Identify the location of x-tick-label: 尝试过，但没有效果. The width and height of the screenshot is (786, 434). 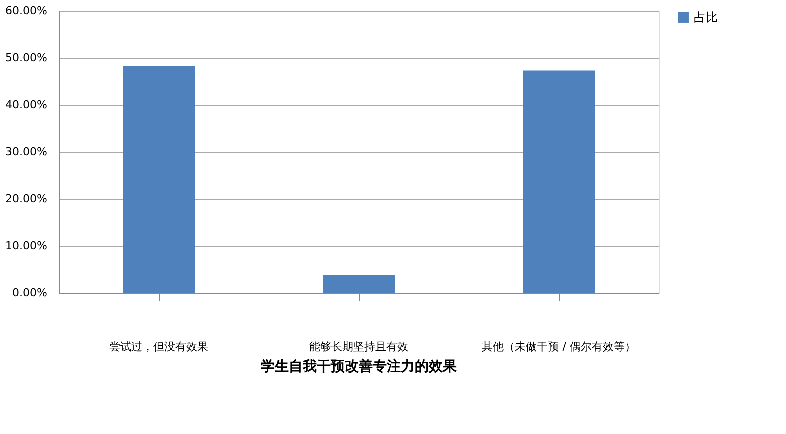
(159, 347).